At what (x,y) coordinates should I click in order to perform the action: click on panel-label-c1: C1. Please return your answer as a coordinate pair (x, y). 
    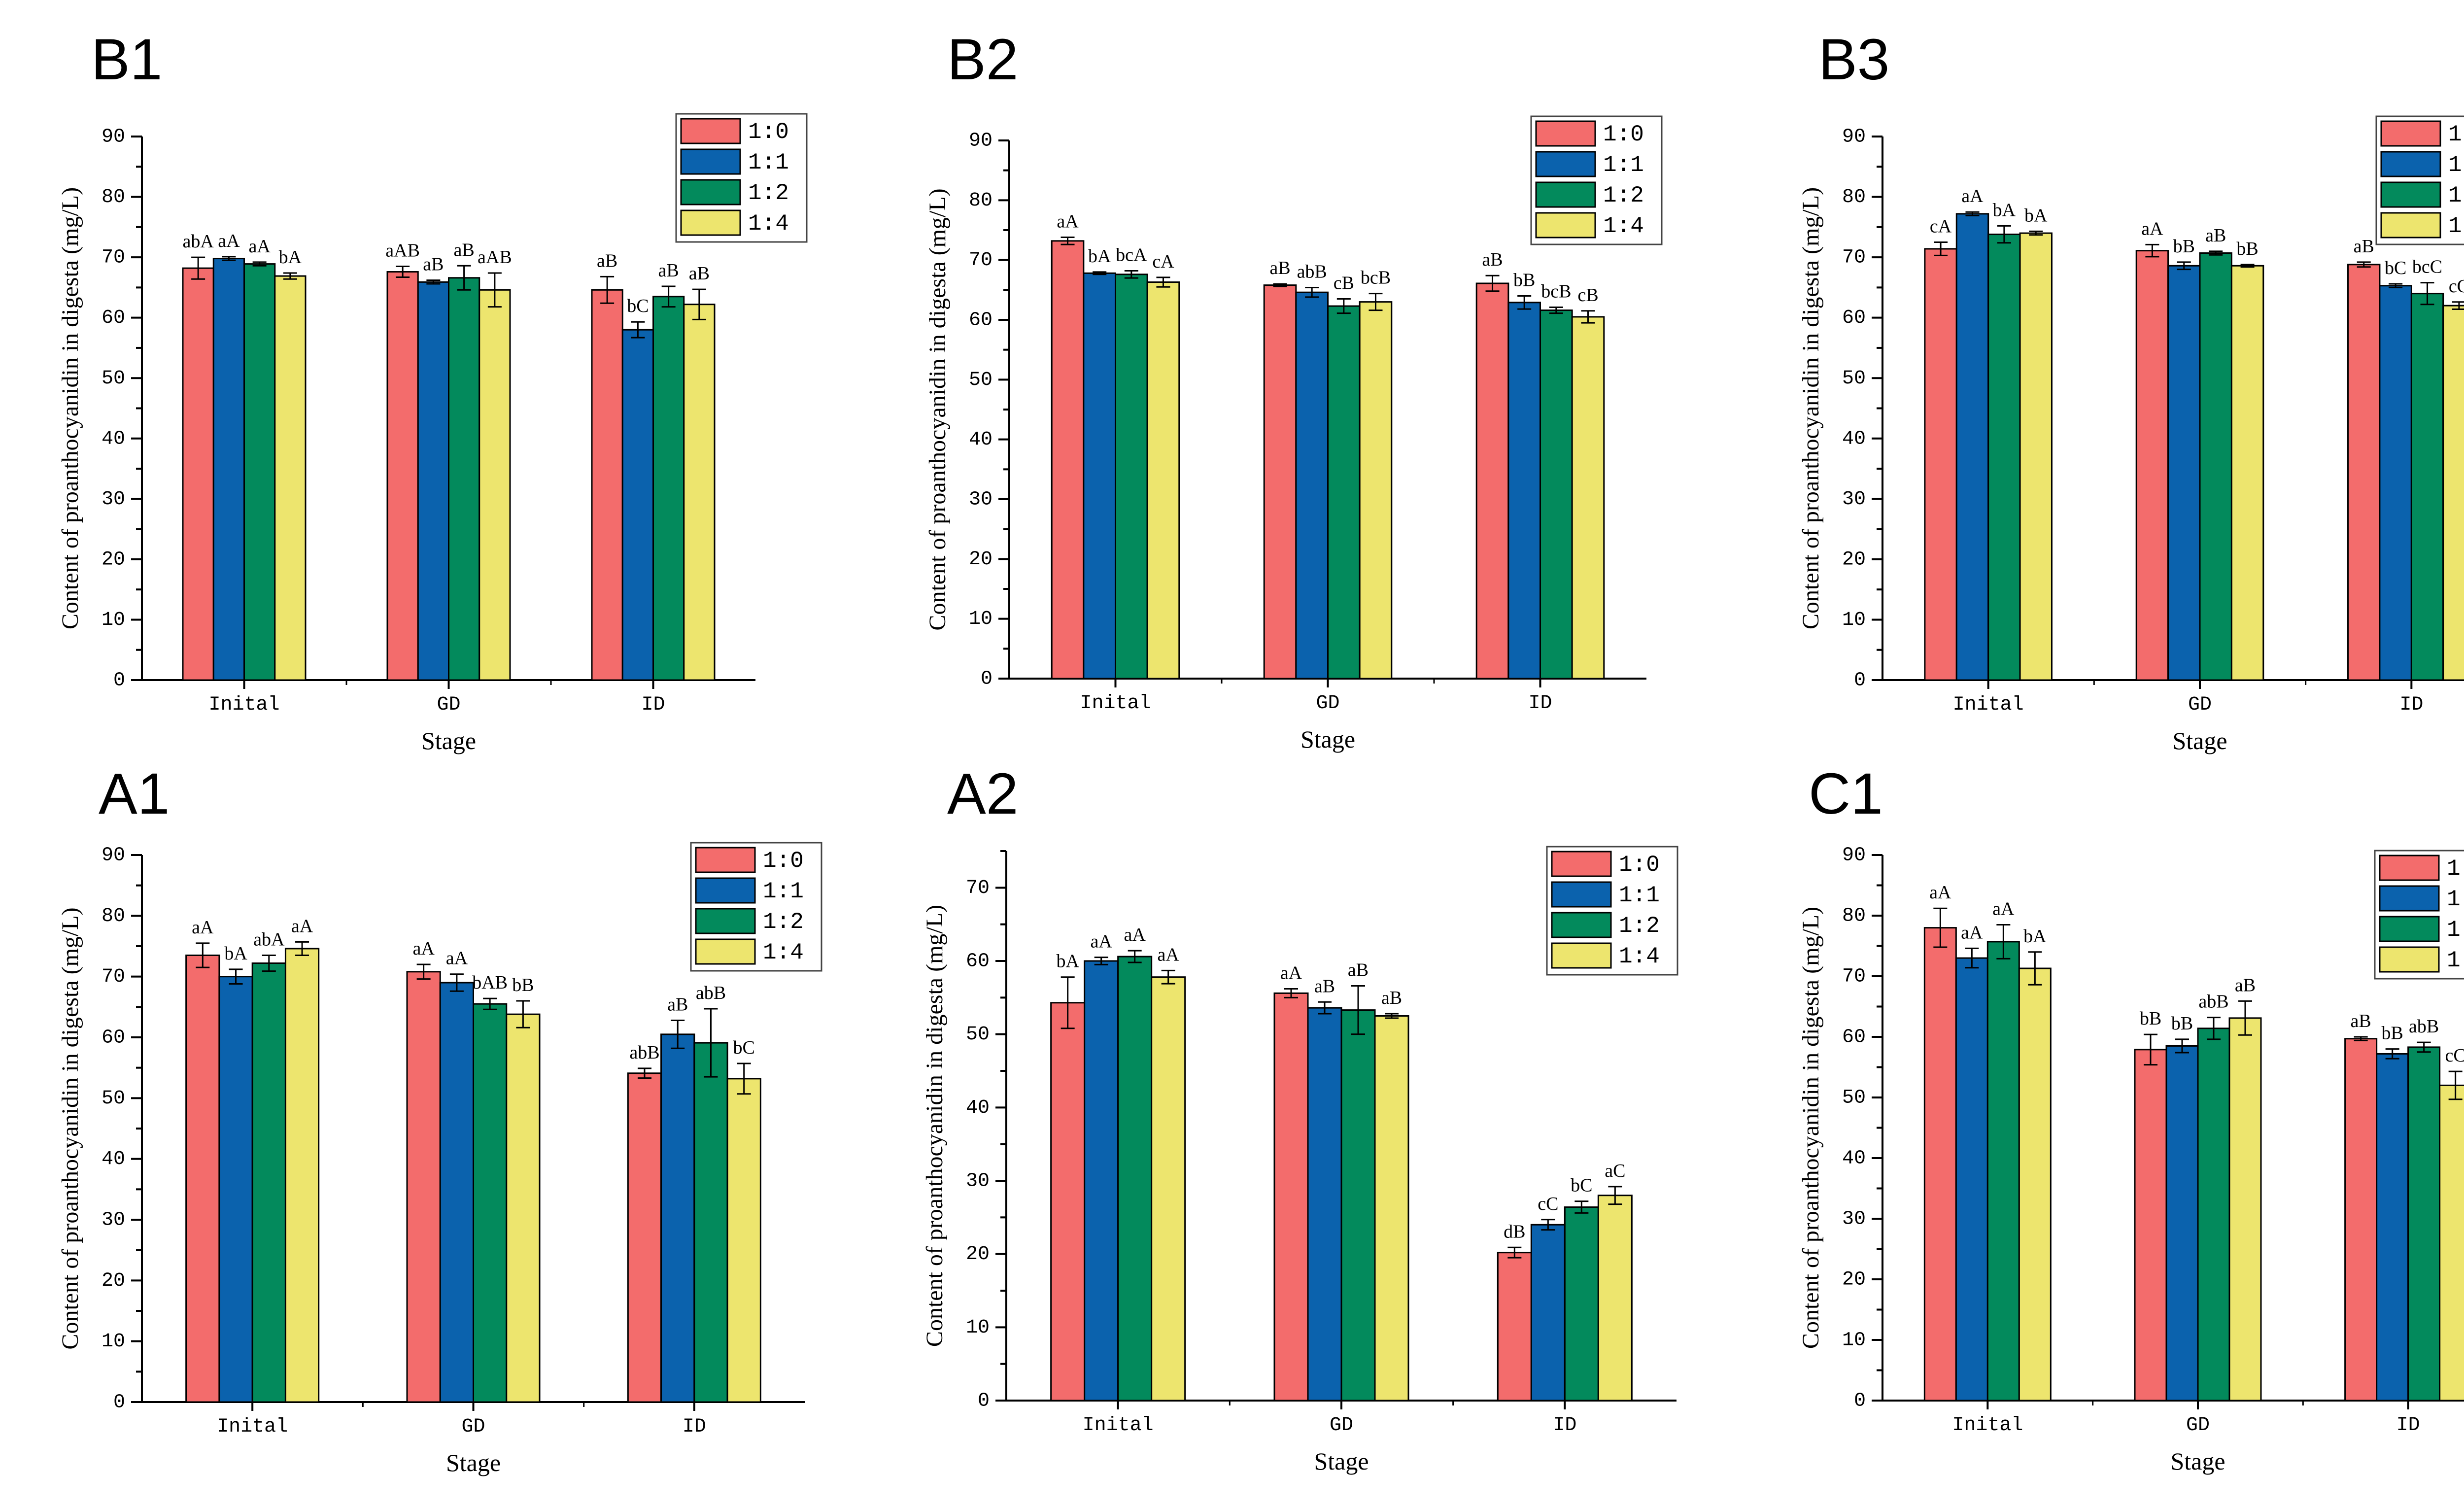
    Looking at the image, I should click on (1846, 793).